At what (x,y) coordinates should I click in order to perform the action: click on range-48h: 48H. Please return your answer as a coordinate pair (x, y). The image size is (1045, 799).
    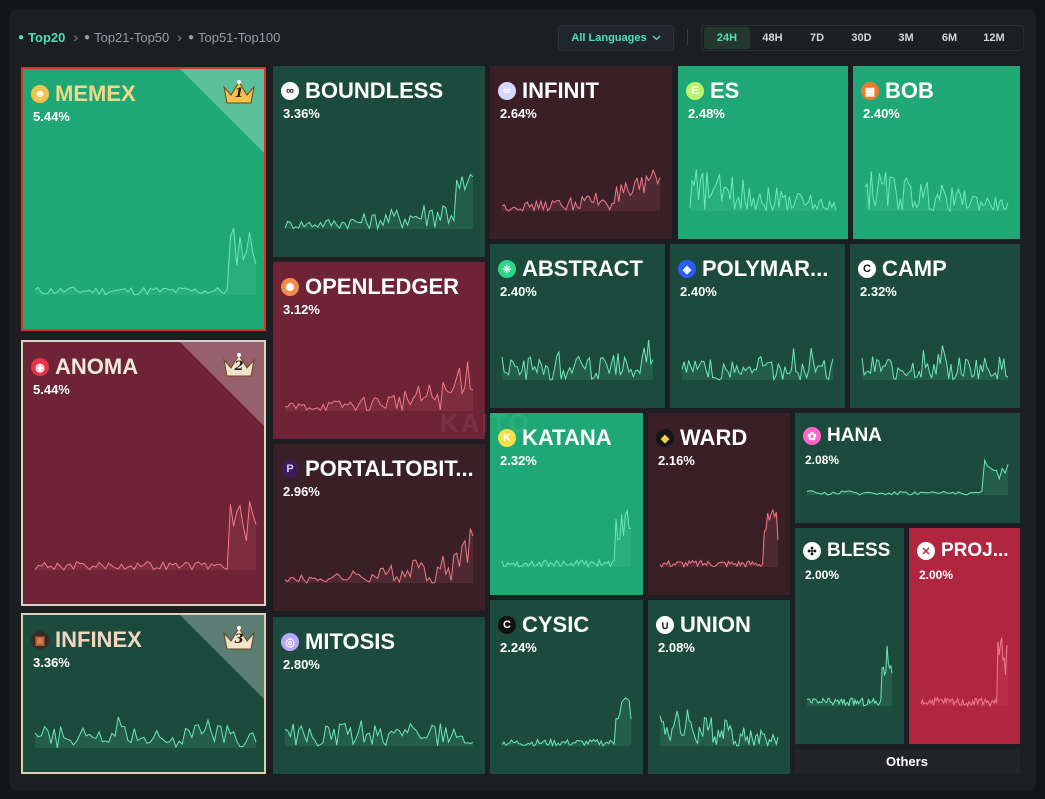
    Looking at the image, I should click on (772, 38).